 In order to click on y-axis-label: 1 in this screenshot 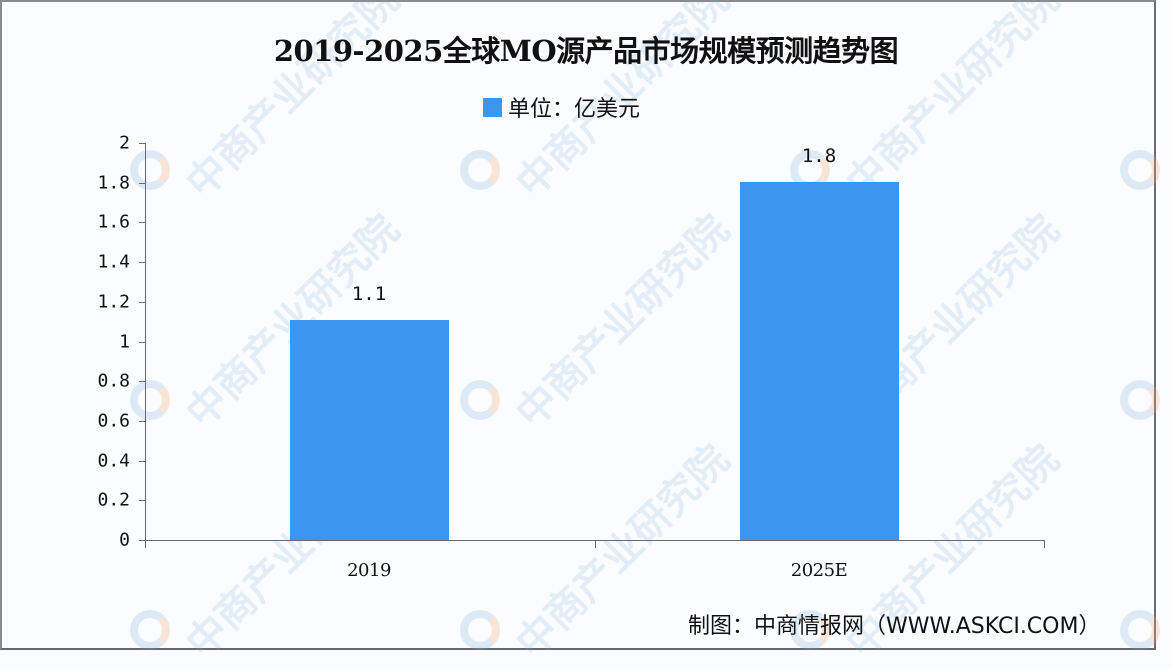, I will do `click(124, 341)`.